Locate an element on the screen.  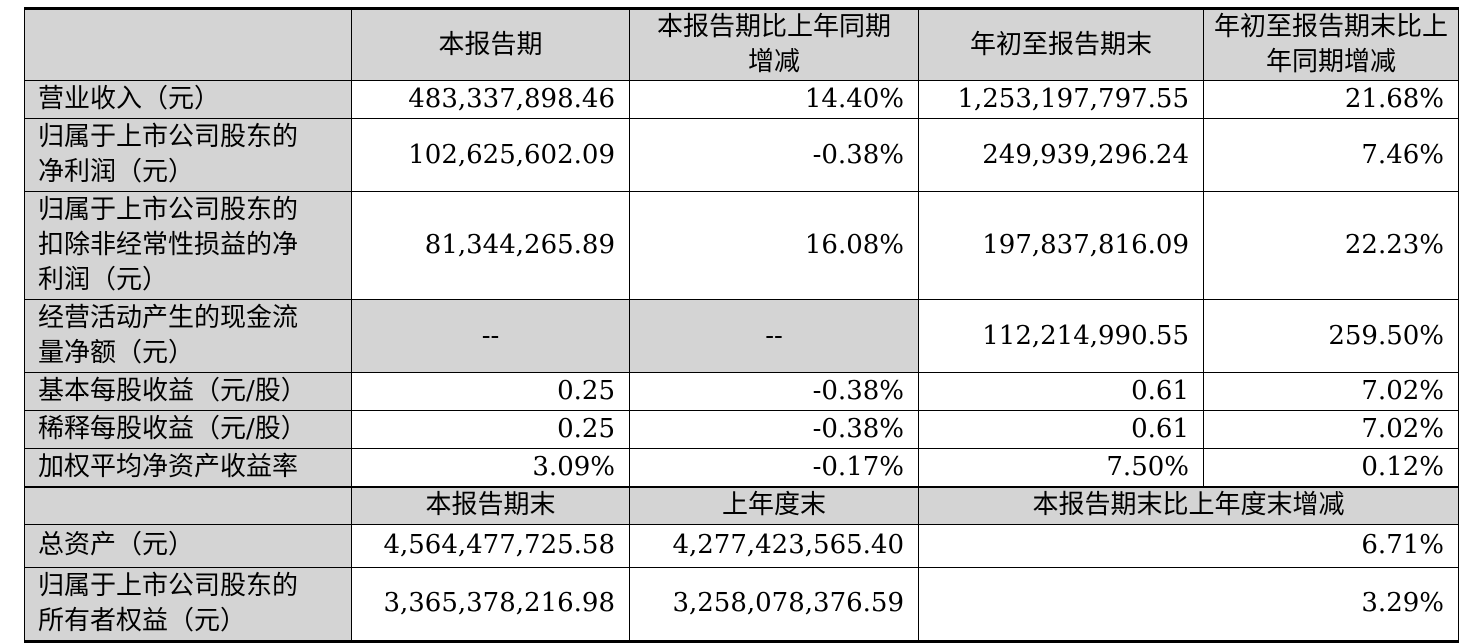
row-basic-eps: 基本每股收益（元/股） 0.25 -0.38% 0.61 7.02% is located at coordinates (741, 391).